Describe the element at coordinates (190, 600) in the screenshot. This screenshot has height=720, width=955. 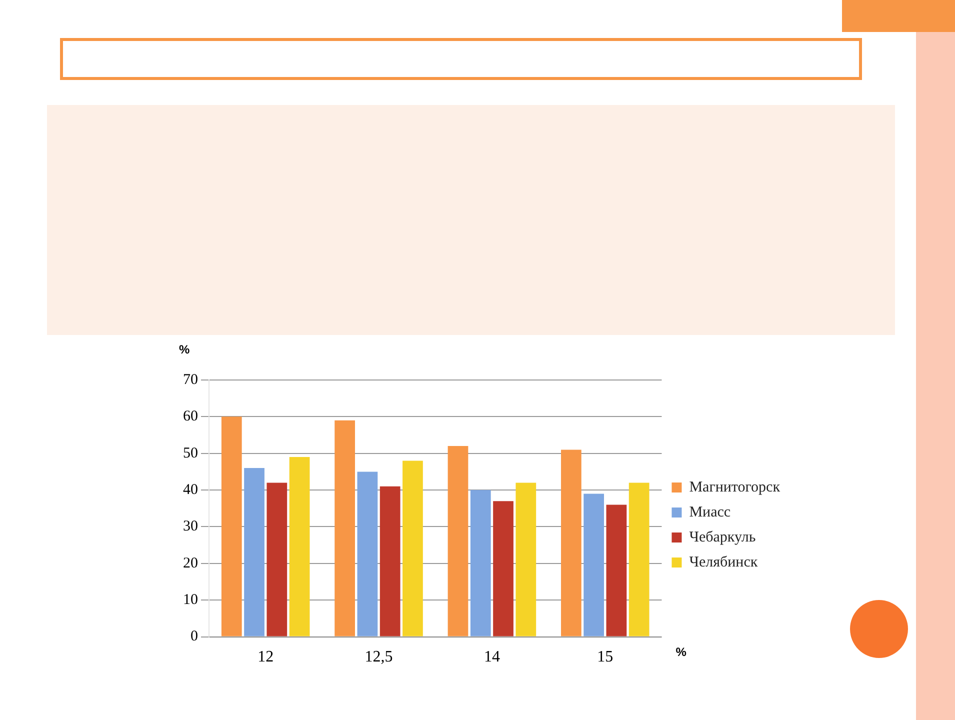
I see `y-tick-label: 10` at that location.